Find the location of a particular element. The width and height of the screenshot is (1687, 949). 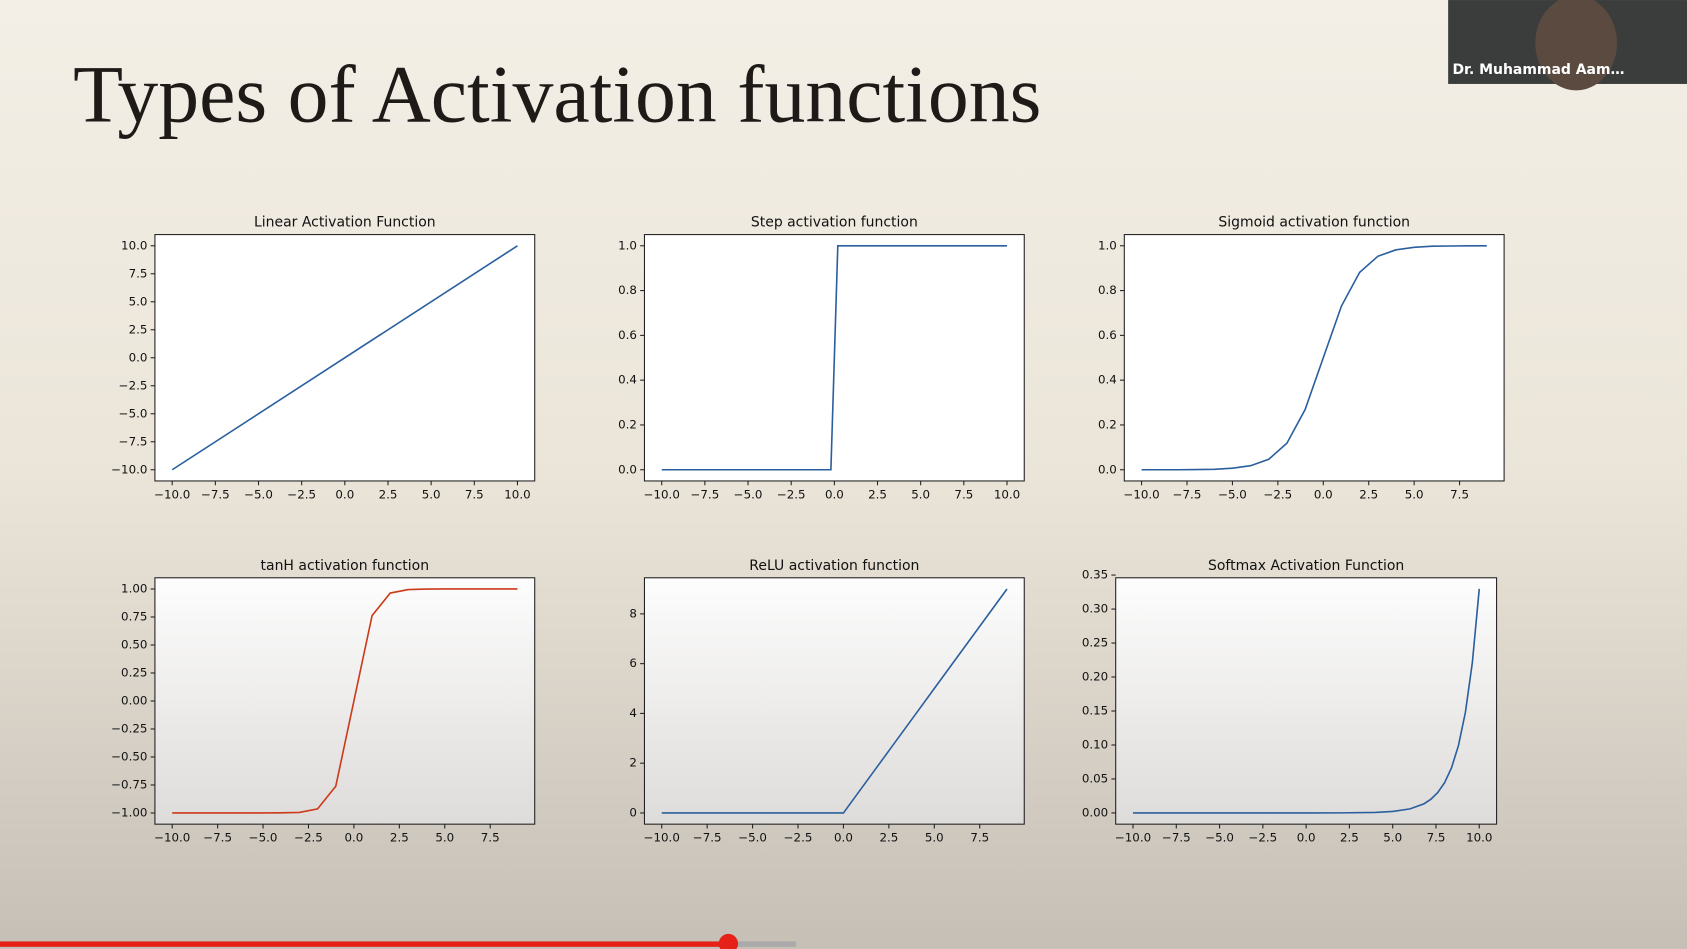

y-tick-label: 0.2 is located at coordinates (1107, 424).